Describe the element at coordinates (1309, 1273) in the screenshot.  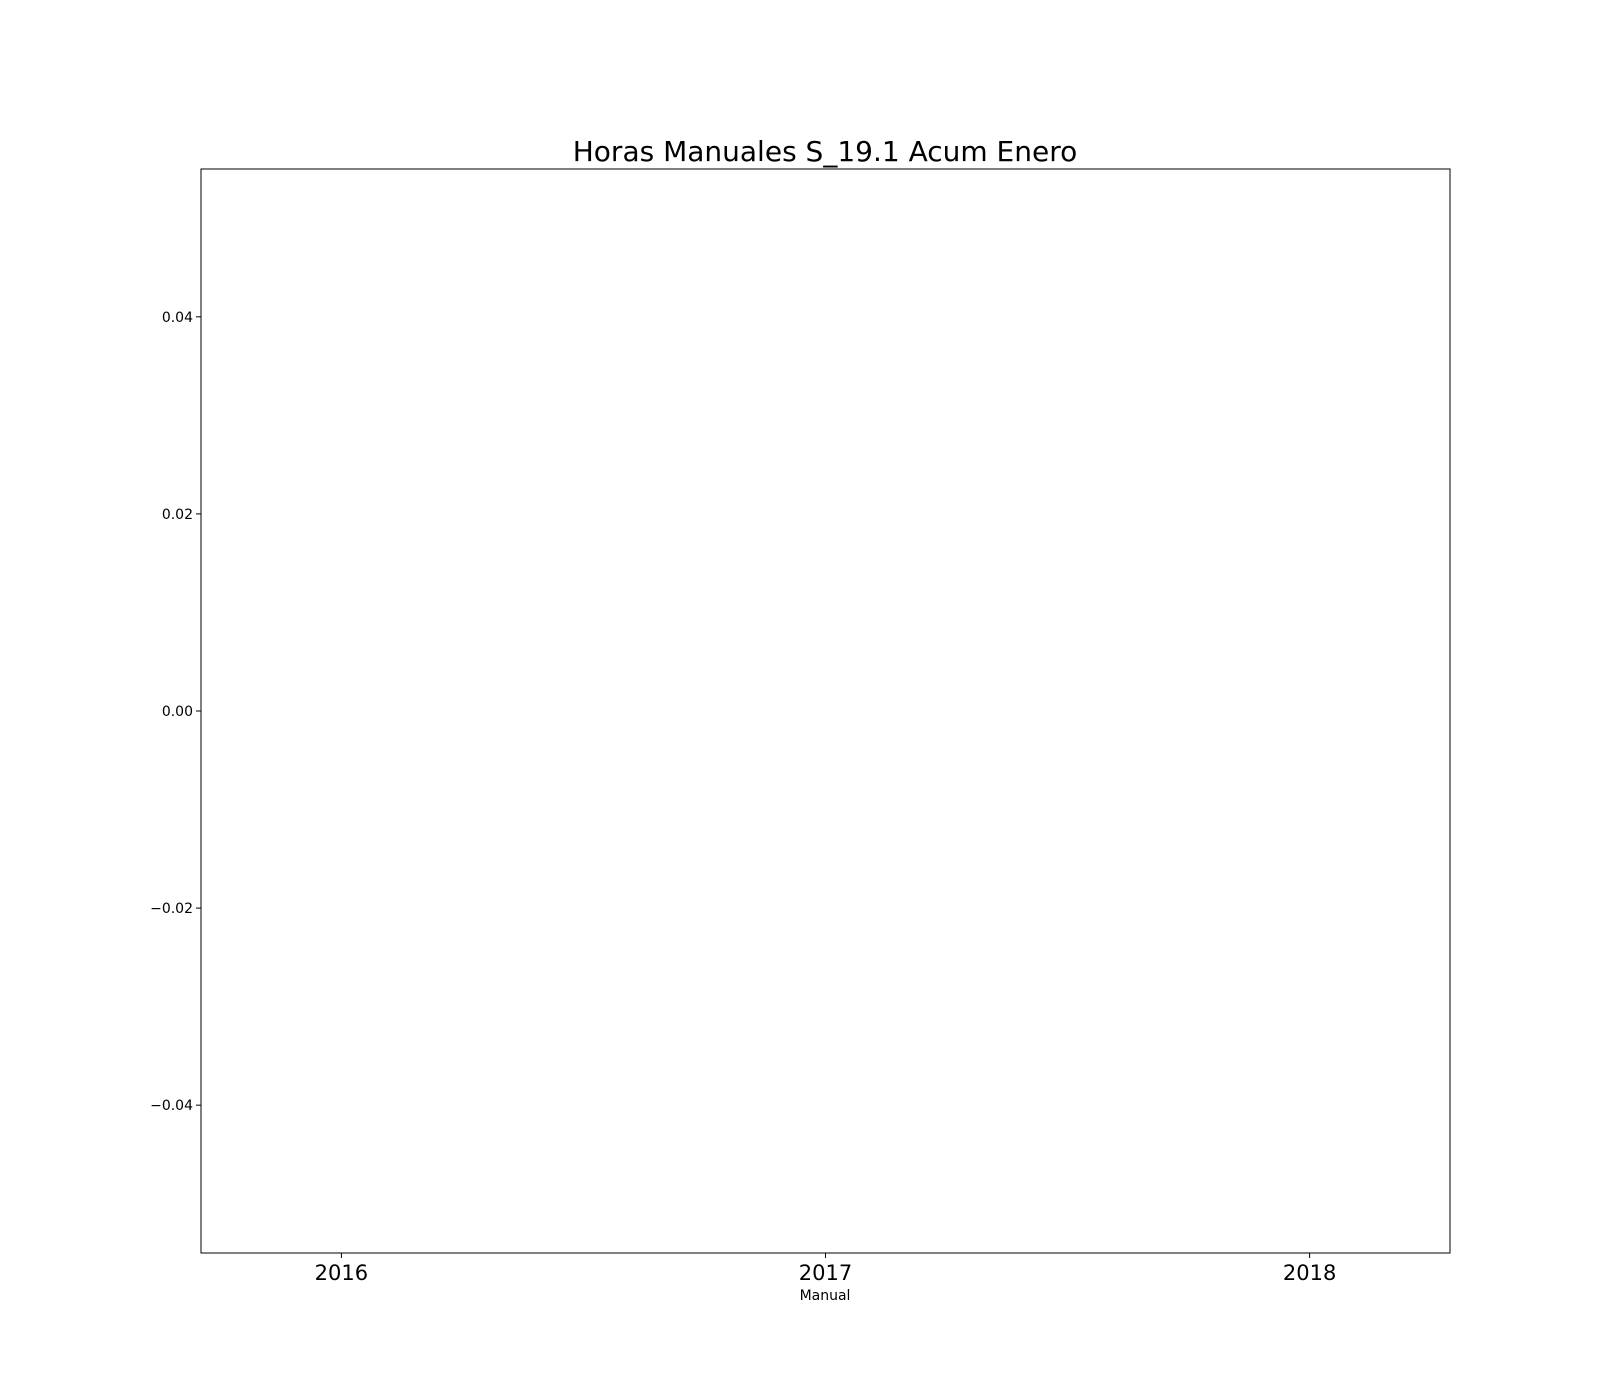
I see `x-tick-label: 2018` at that location.